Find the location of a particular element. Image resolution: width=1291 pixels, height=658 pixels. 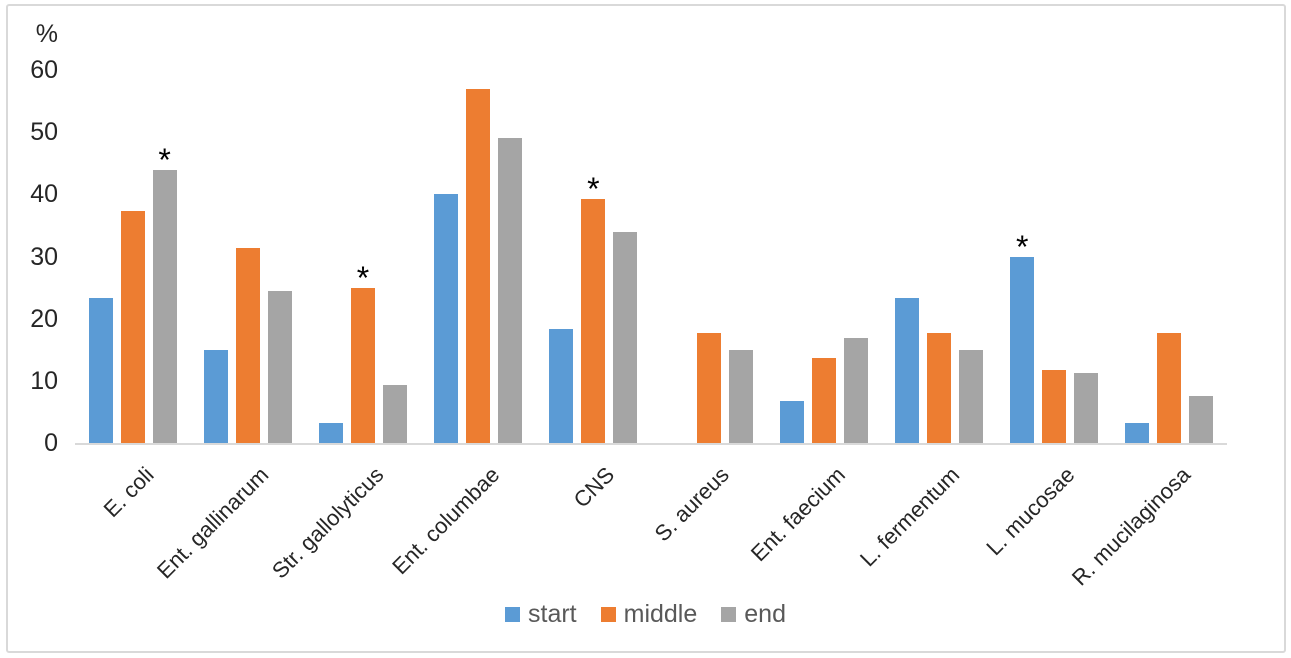

bar-middle-ent-faecium is located at coordinates (823, 400).